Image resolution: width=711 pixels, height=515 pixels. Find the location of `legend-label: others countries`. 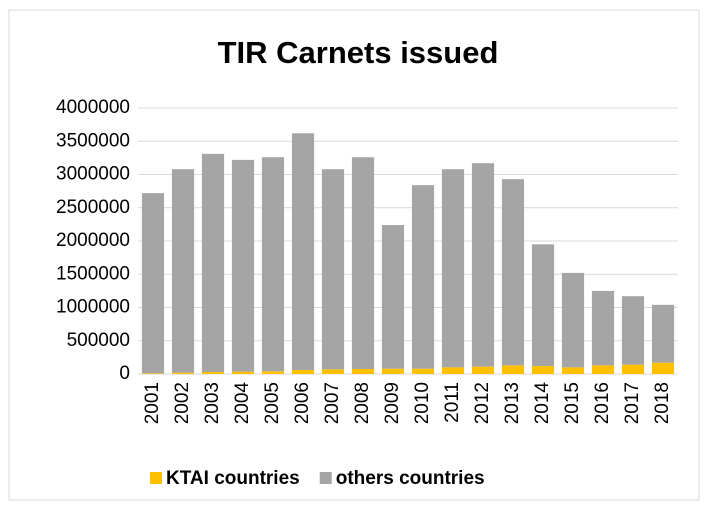

legend-label: others countries is located at coordinates (410, 478).